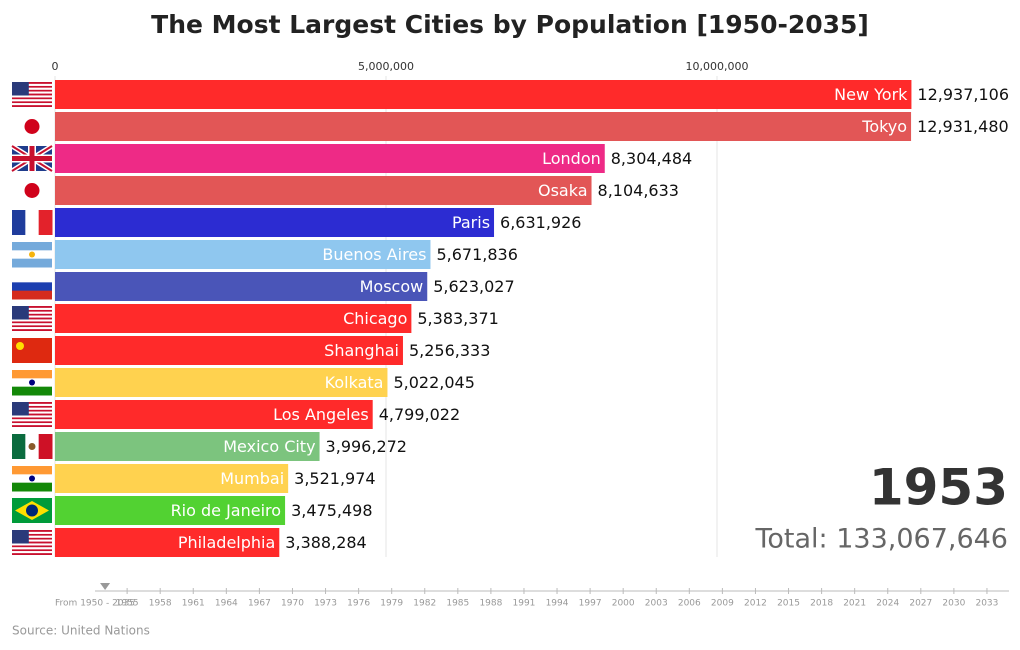 The width and height of the screenshot is (1020, 650). I want to click on timeline-tick-label: 1973, so click(325, 604).